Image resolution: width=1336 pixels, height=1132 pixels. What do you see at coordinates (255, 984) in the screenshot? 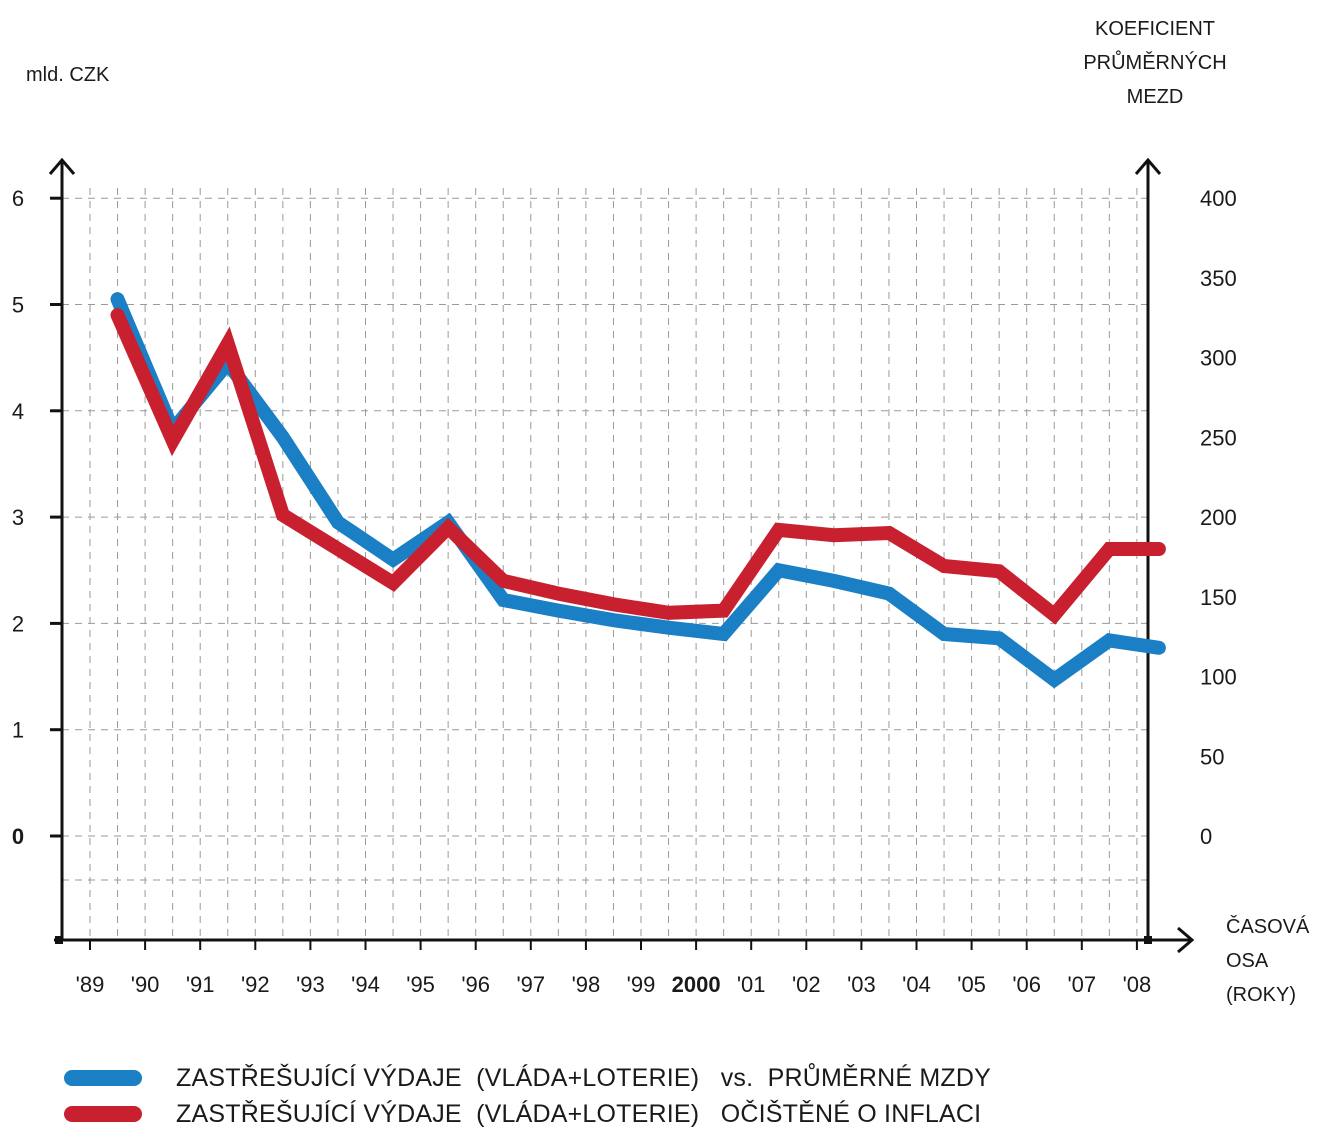
I see `x-tick-label: '92` at bounding box center [255, 984].